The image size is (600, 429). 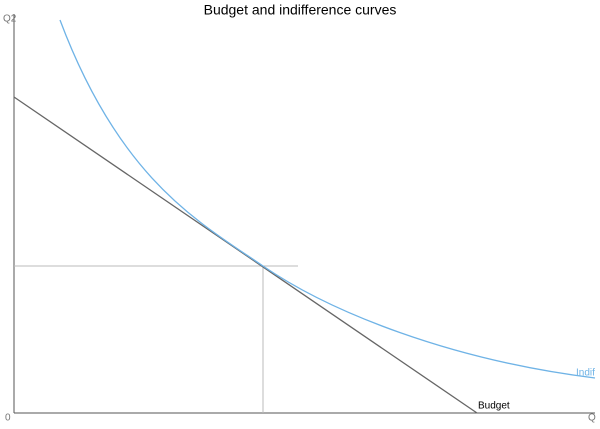 I want to click on x-axis-label: Q, so click(x=592, y=418).